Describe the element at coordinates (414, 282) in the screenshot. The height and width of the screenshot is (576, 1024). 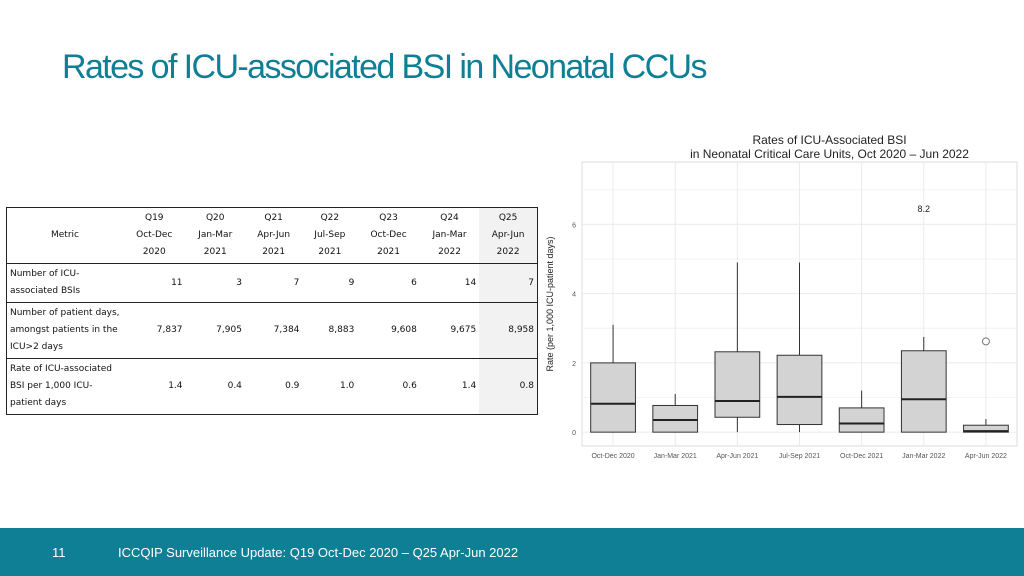
I see `table-cell: 6` at that location.